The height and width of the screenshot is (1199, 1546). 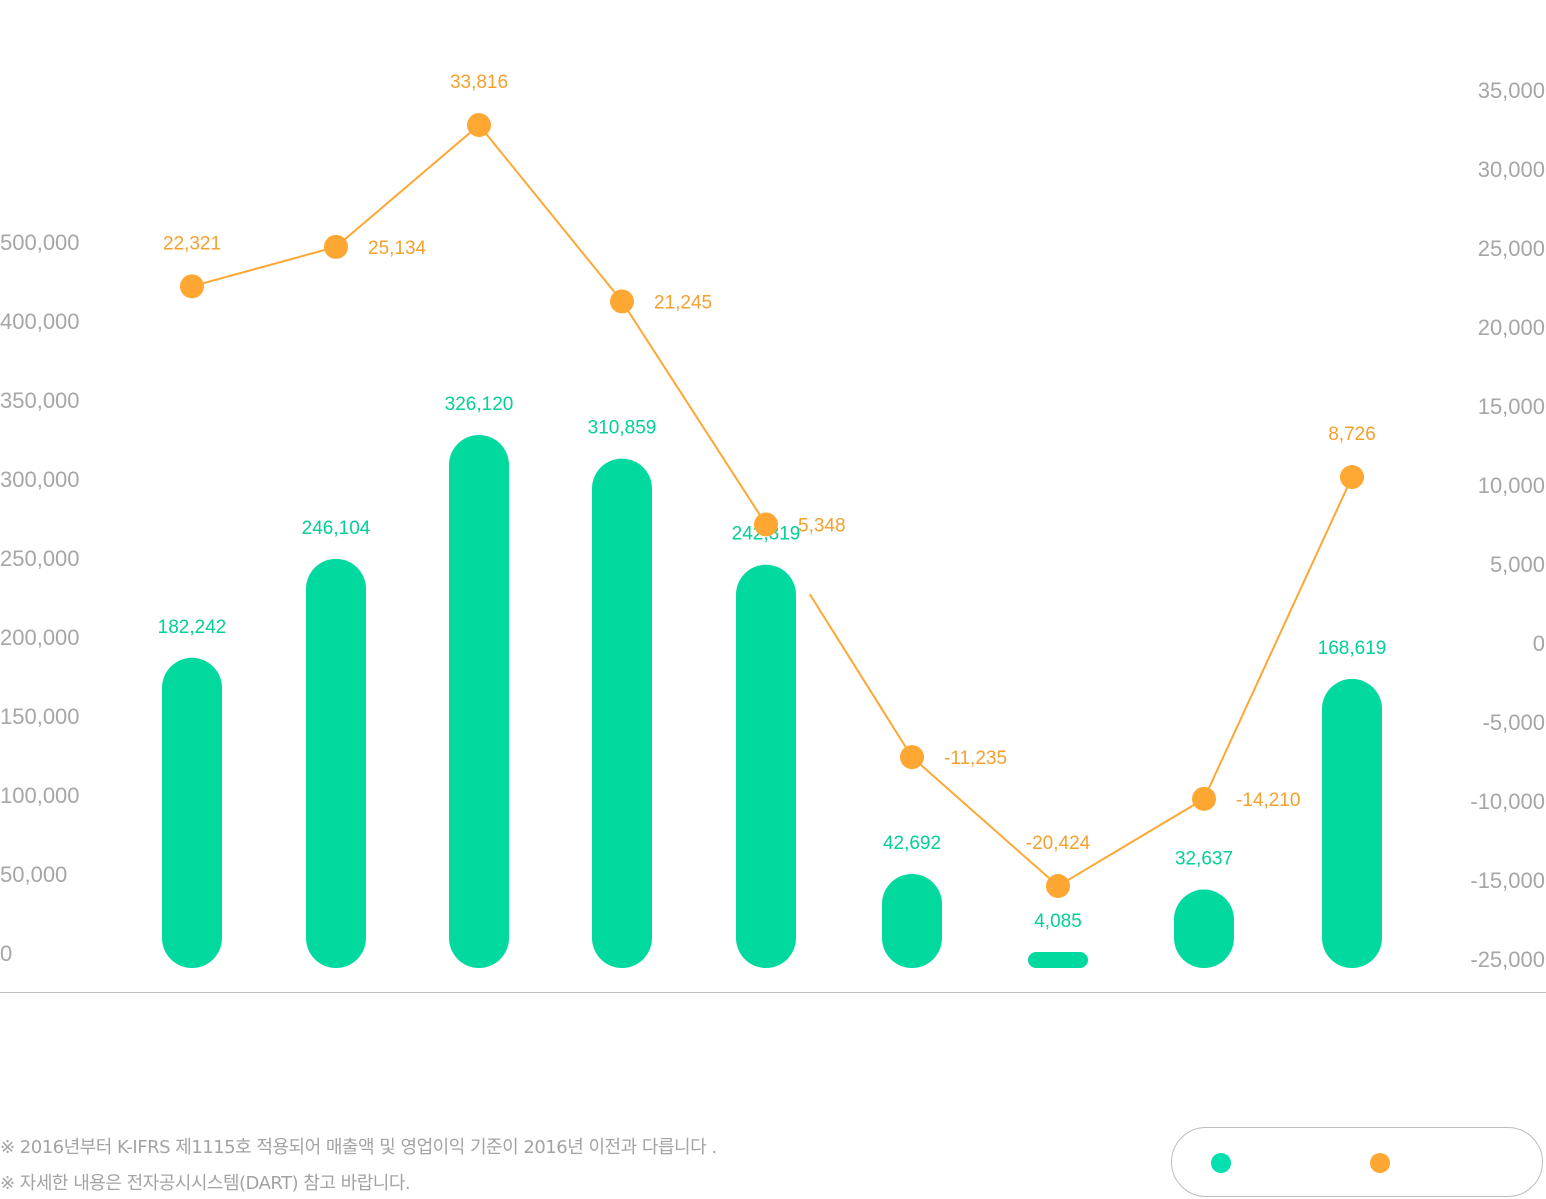 I want to click on right-axis-tick: 10,000, so click(x=1511, y=485).